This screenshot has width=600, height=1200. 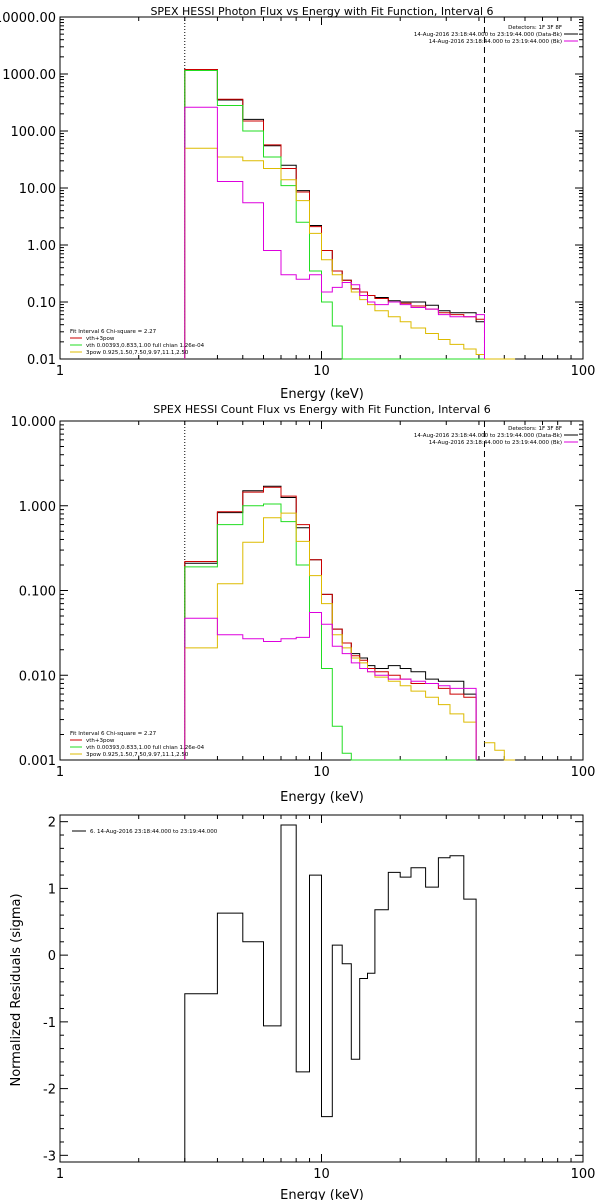 What do you see at coordinates (535, 28) in the screenshot?
I see `panel-1-legend-detectors: Detectors: 1F 3F 8F` at bounding box center [535, 28].